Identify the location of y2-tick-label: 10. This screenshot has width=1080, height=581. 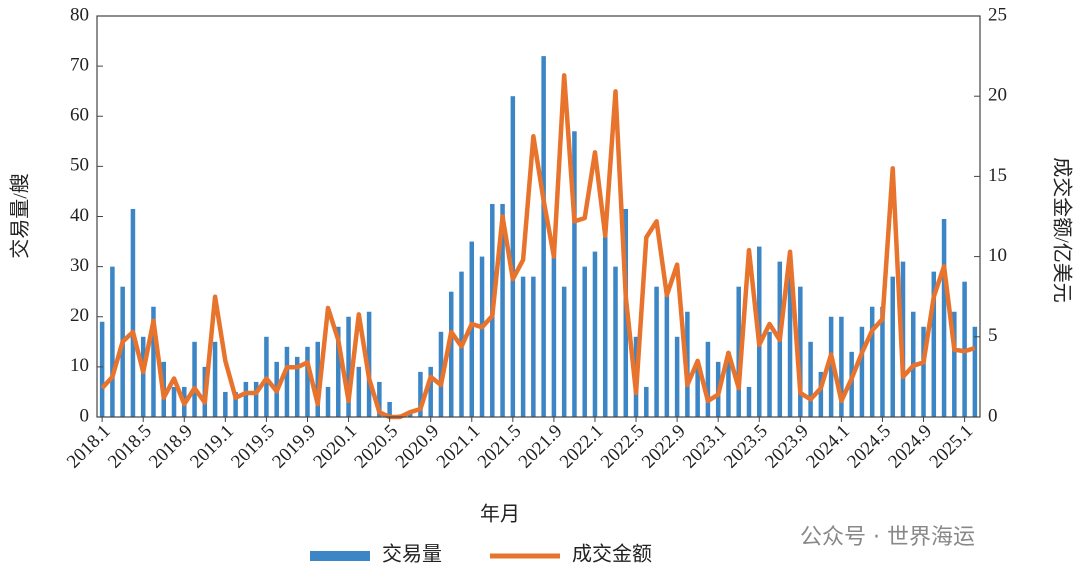
(997, 255).